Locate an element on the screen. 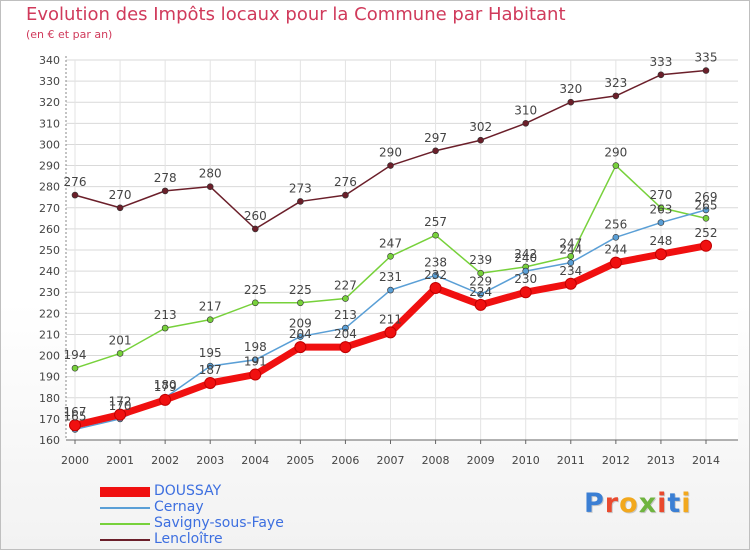 The height and width of the screenshot is (550, 750). data-label: 320 is located at coordinates (570, 89).